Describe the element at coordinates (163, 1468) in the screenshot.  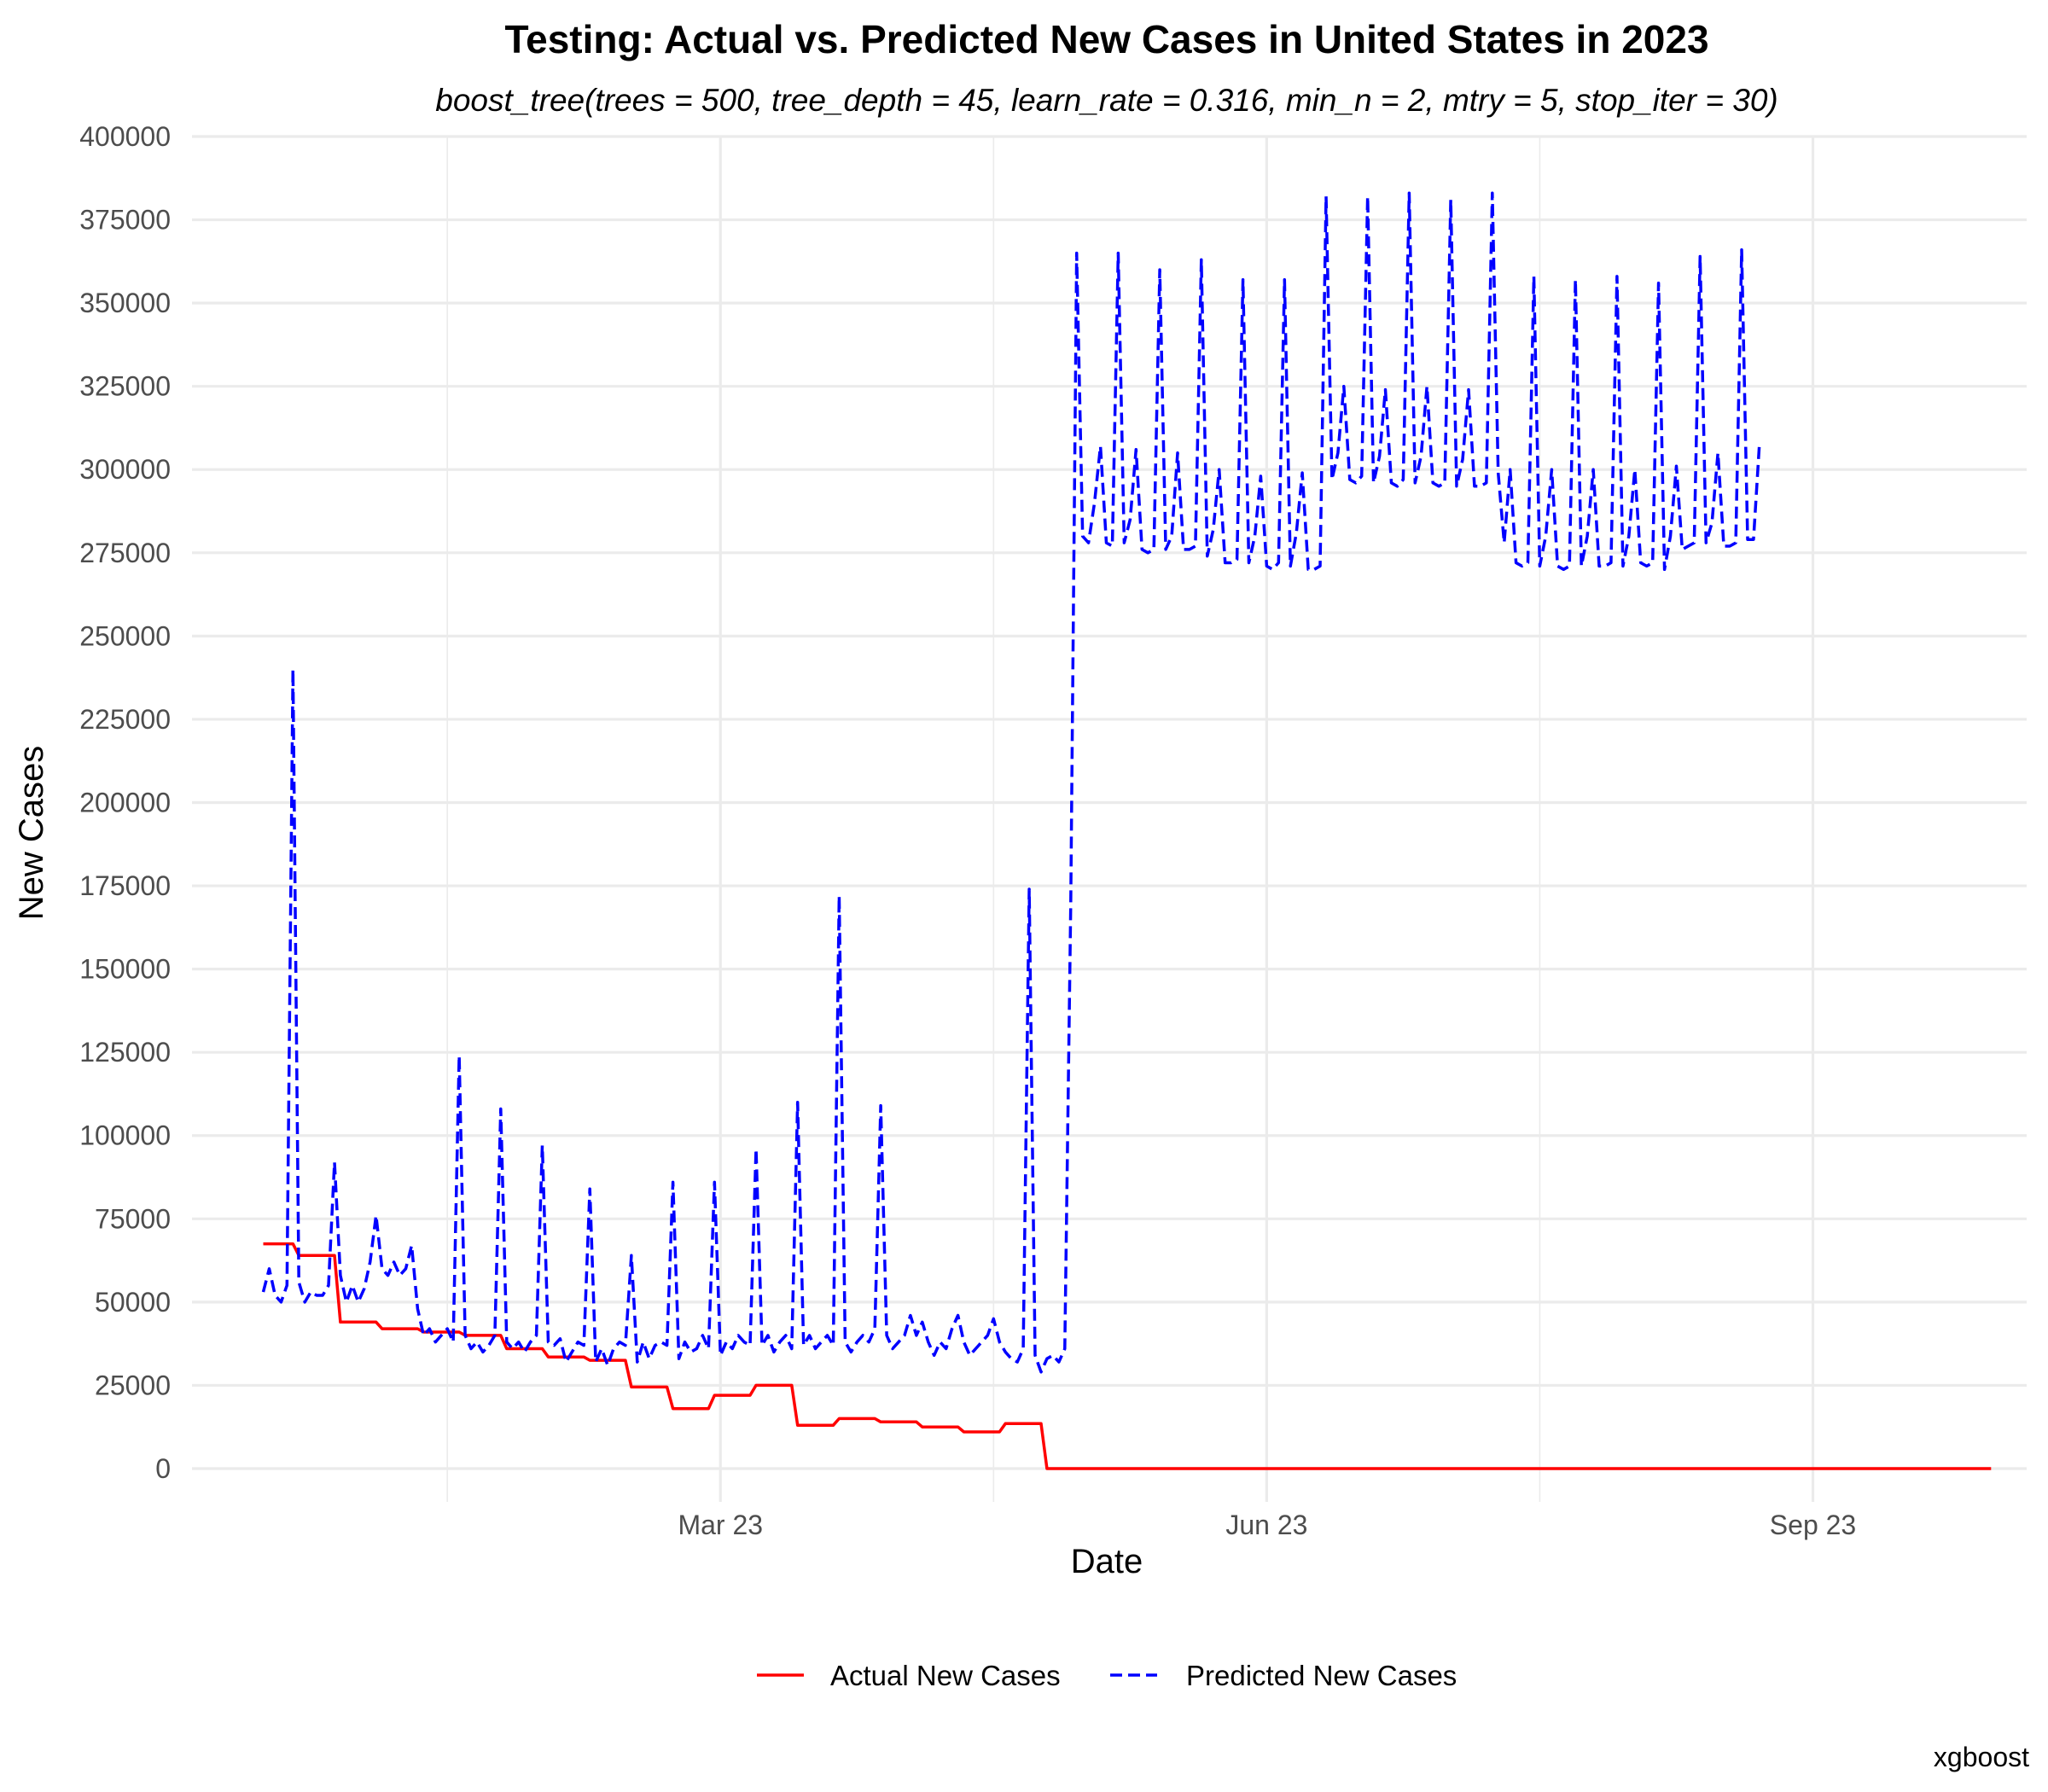
I see `y-tick-label: 0` at that location.